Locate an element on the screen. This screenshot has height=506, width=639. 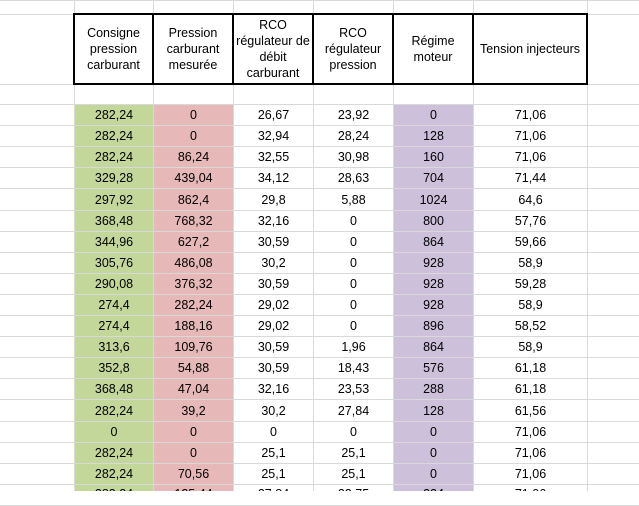
table-cell: 188,16 is located at coordinates (193, 326).